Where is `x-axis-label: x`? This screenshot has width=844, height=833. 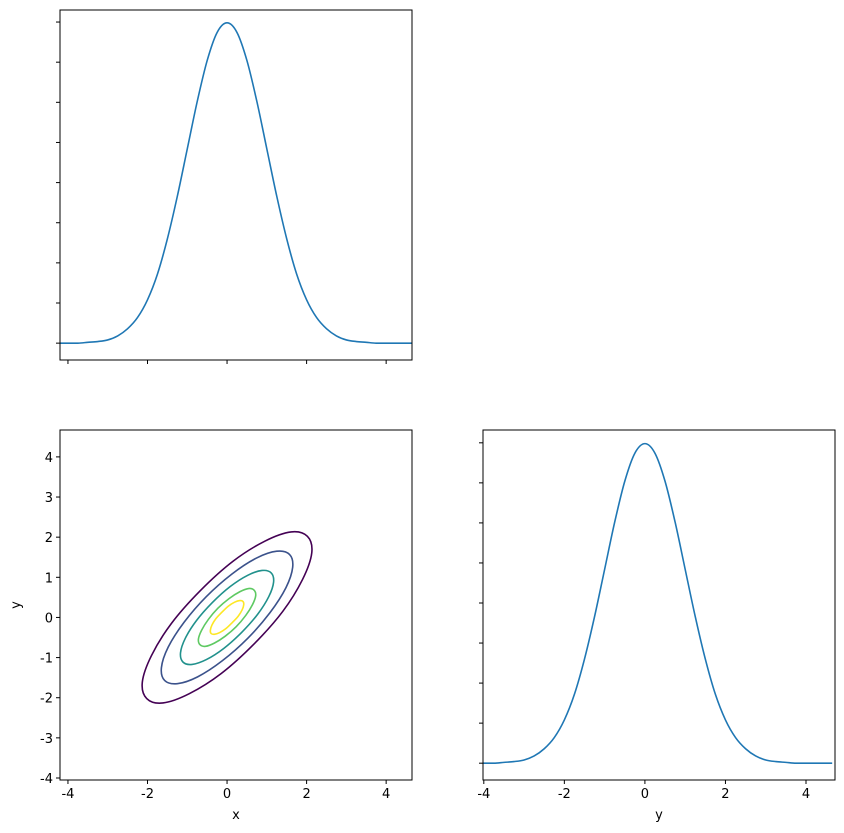 x-axis-label: x is located at coordinates (236, 815).